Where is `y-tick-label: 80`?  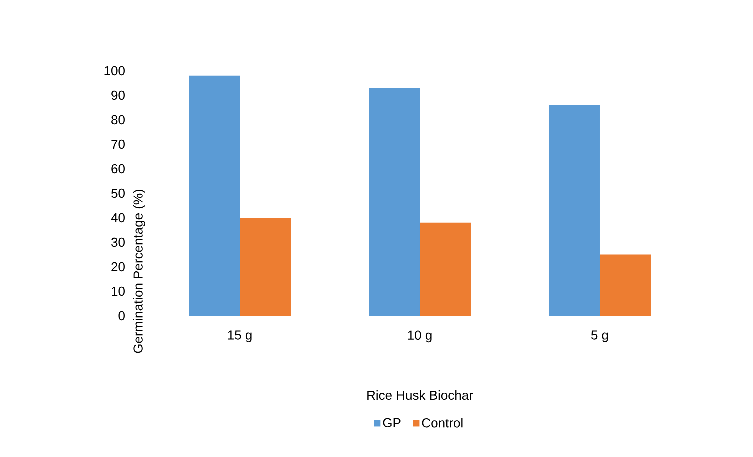
y-tick-label: 80 is located at coordinates (118, 120).